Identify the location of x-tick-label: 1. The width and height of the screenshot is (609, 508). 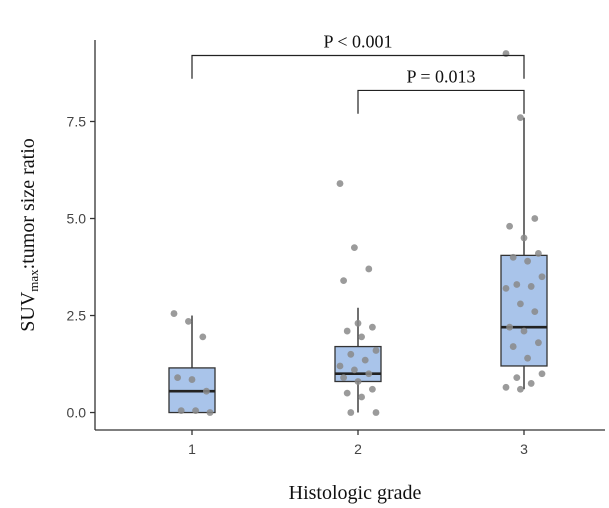
(192, 449).